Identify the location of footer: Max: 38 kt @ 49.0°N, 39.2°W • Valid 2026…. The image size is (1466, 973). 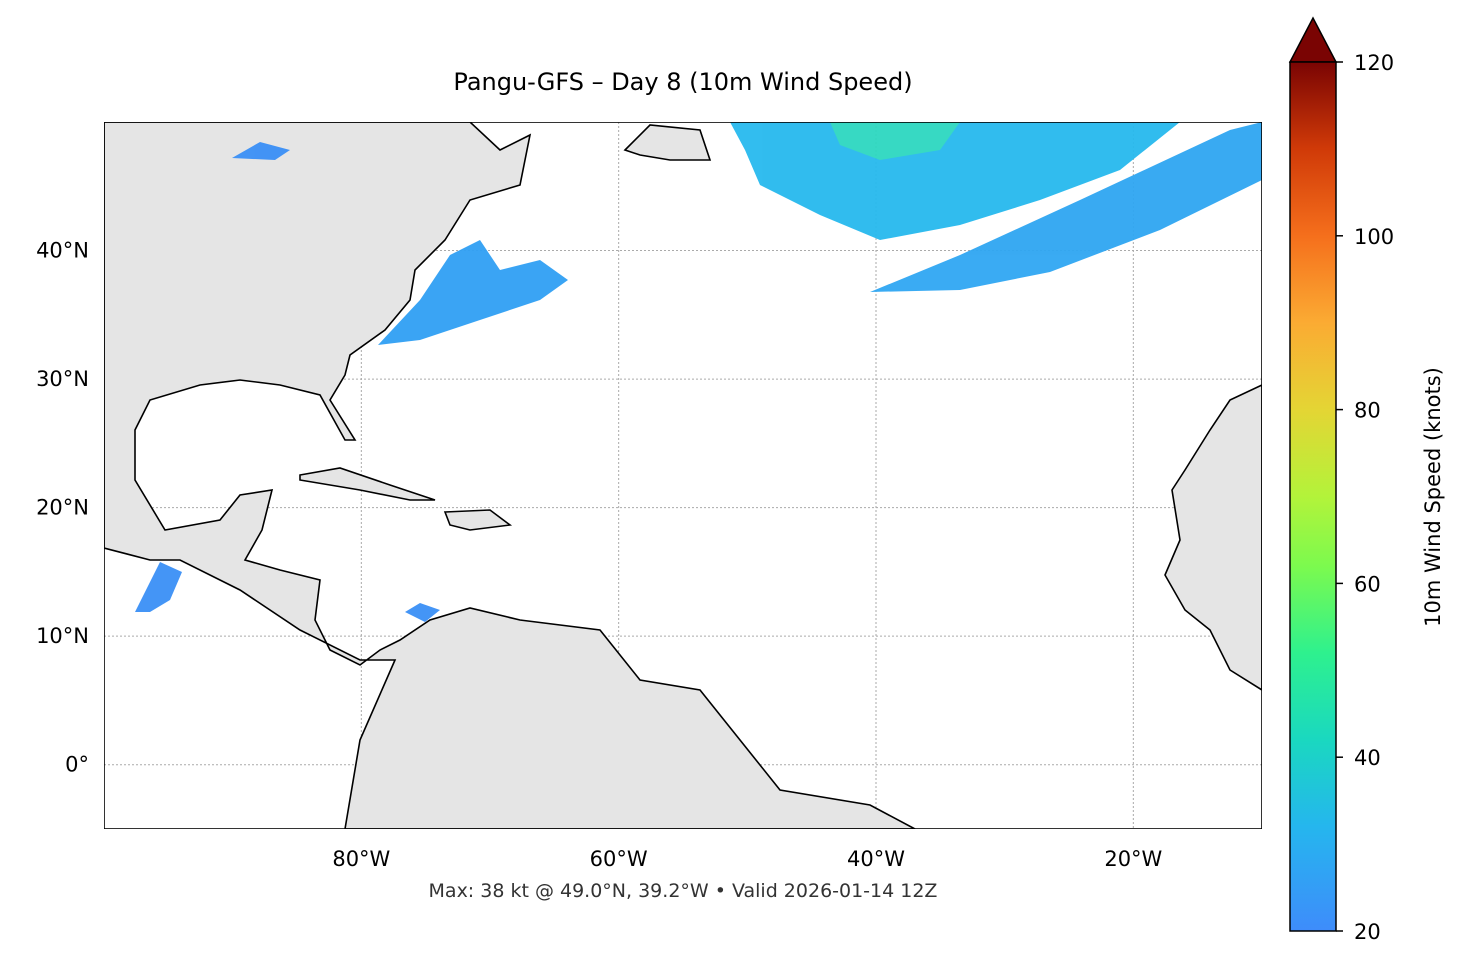
(683, 891).